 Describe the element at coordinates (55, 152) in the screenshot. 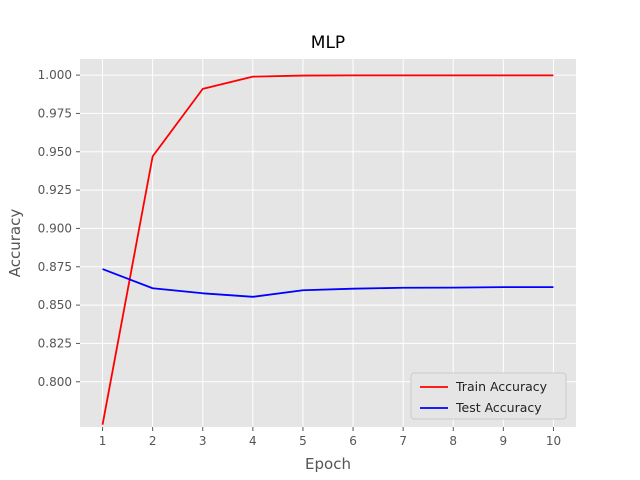

I see `y-tick-label: 0.950` at that location.